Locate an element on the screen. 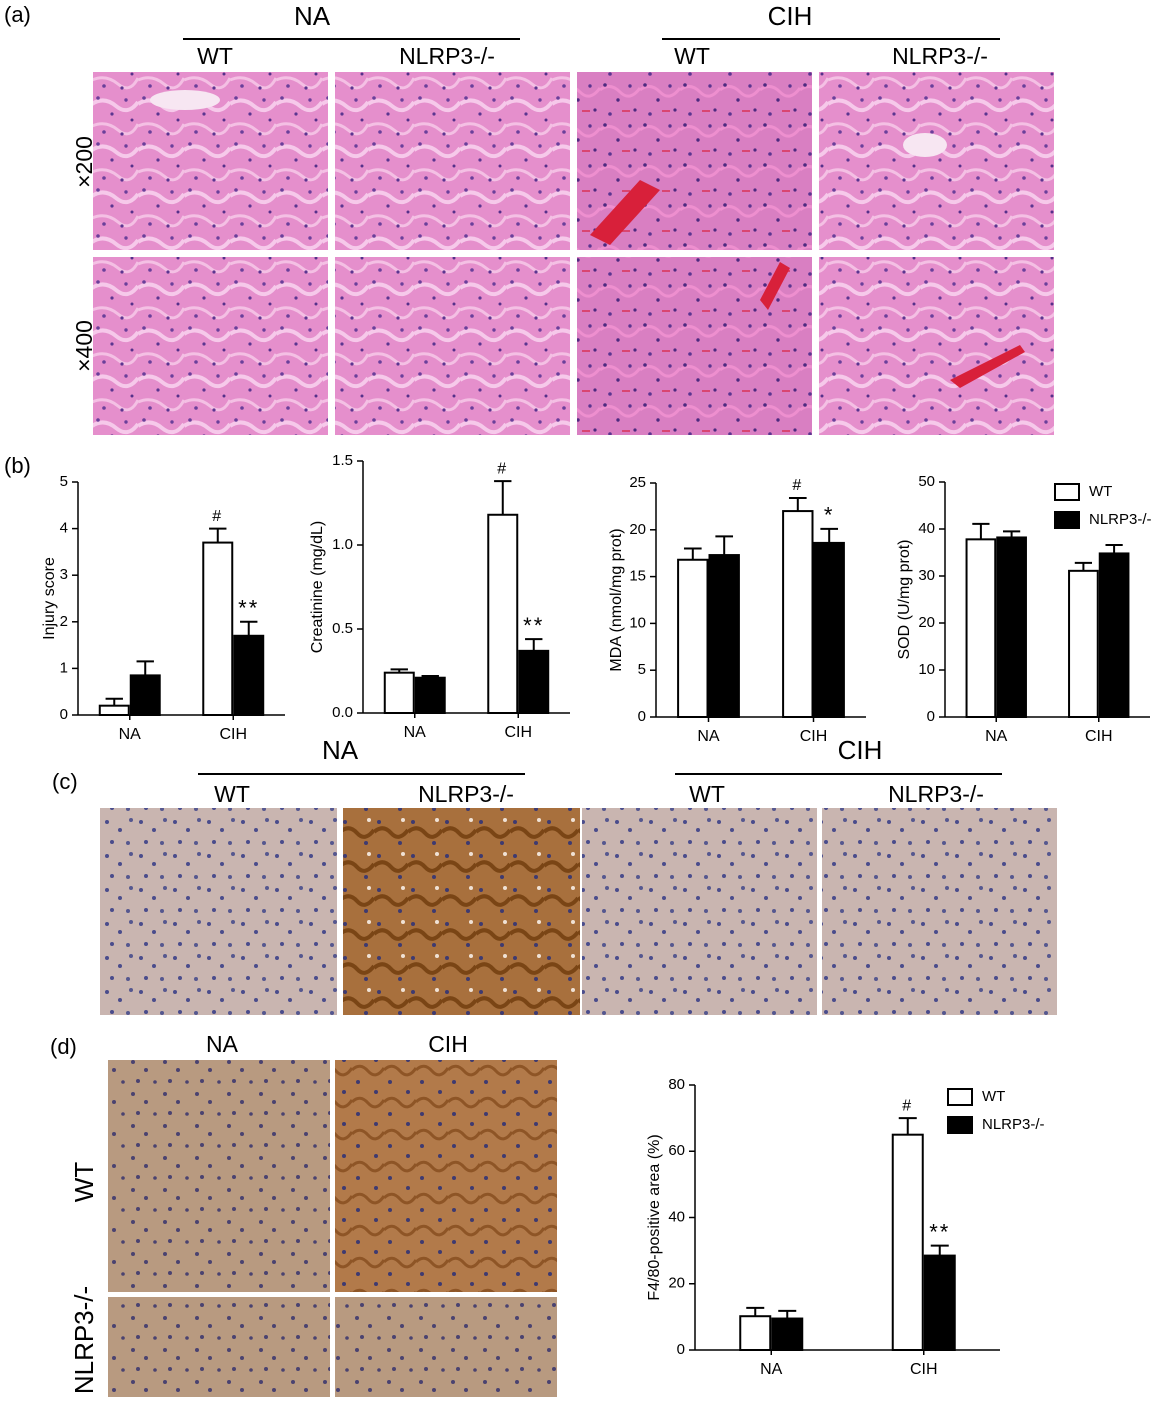  y-tick-label: 3 is located at coordinates (64, 574).